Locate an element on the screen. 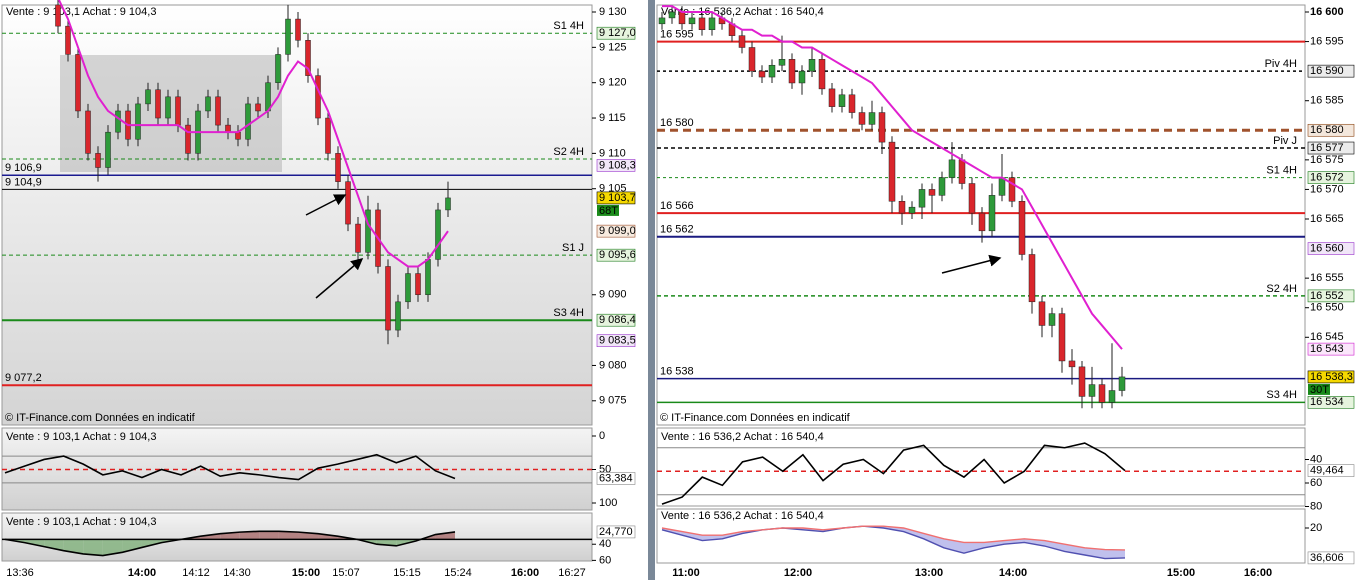 The width and height of the screenshot is (1367, 580). x-tick-label: 15:24 is located at coordinates (458, 573).